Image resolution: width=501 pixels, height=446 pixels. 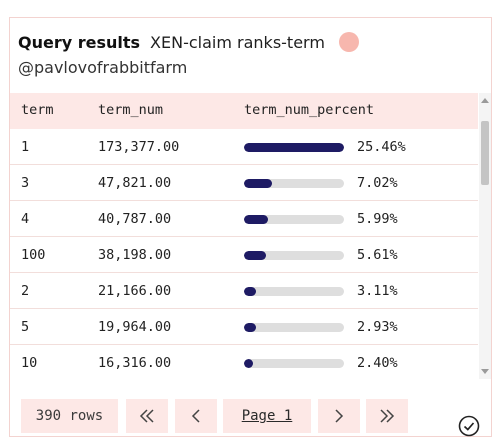 I want to click on table-row: 5 19,964.00 2.93%, so click(x=244, y=327).